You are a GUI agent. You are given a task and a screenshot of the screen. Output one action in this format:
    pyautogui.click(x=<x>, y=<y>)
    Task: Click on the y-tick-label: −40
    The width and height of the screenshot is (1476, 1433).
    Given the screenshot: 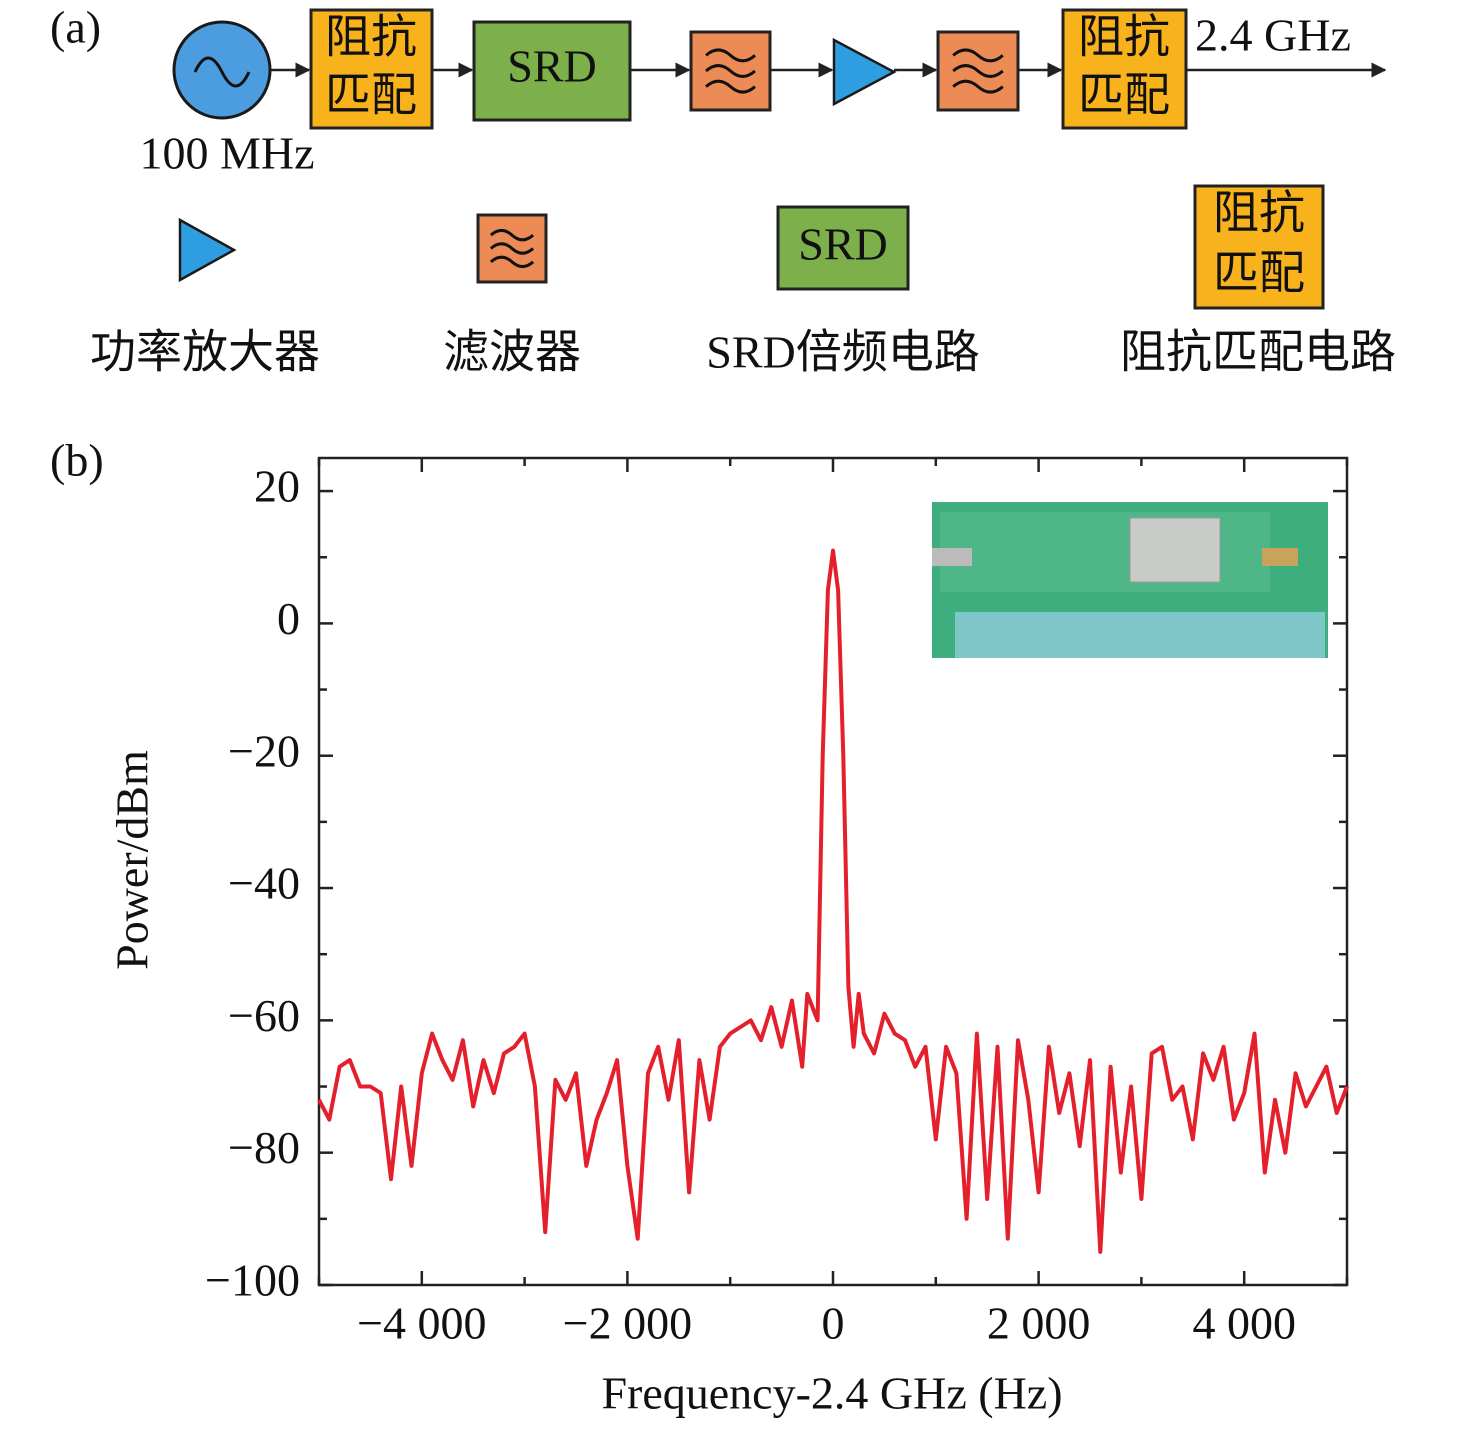 What is the action you would take?
    pyautogui.click(x=264, y=883)
    